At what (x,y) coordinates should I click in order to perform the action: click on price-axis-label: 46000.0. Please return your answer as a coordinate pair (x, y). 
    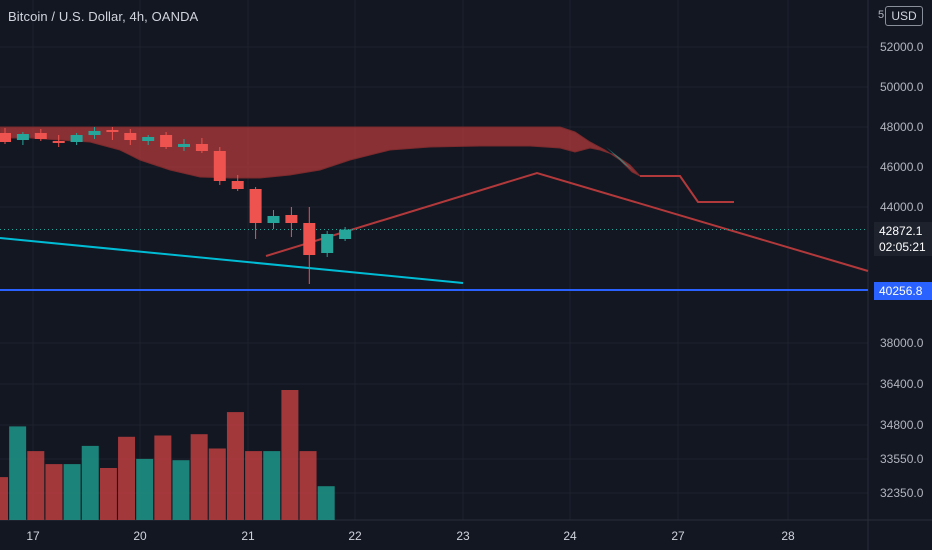
    Looking at the image, I should click on (902, 167).